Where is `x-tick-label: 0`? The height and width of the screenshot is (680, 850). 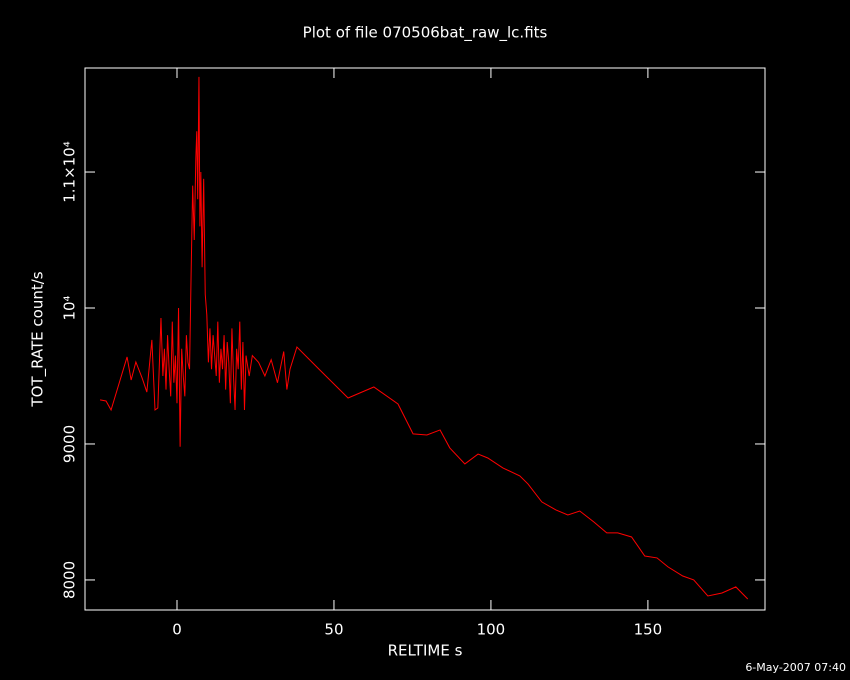 x-tick-label: 0 is located at coordinates (177, 630).